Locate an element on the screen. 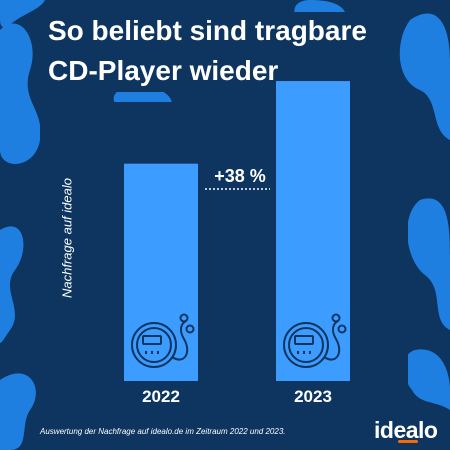 The height and width of the screenshot is (450, 450). brand-logo: idealo is located at coordinates (406, 430).